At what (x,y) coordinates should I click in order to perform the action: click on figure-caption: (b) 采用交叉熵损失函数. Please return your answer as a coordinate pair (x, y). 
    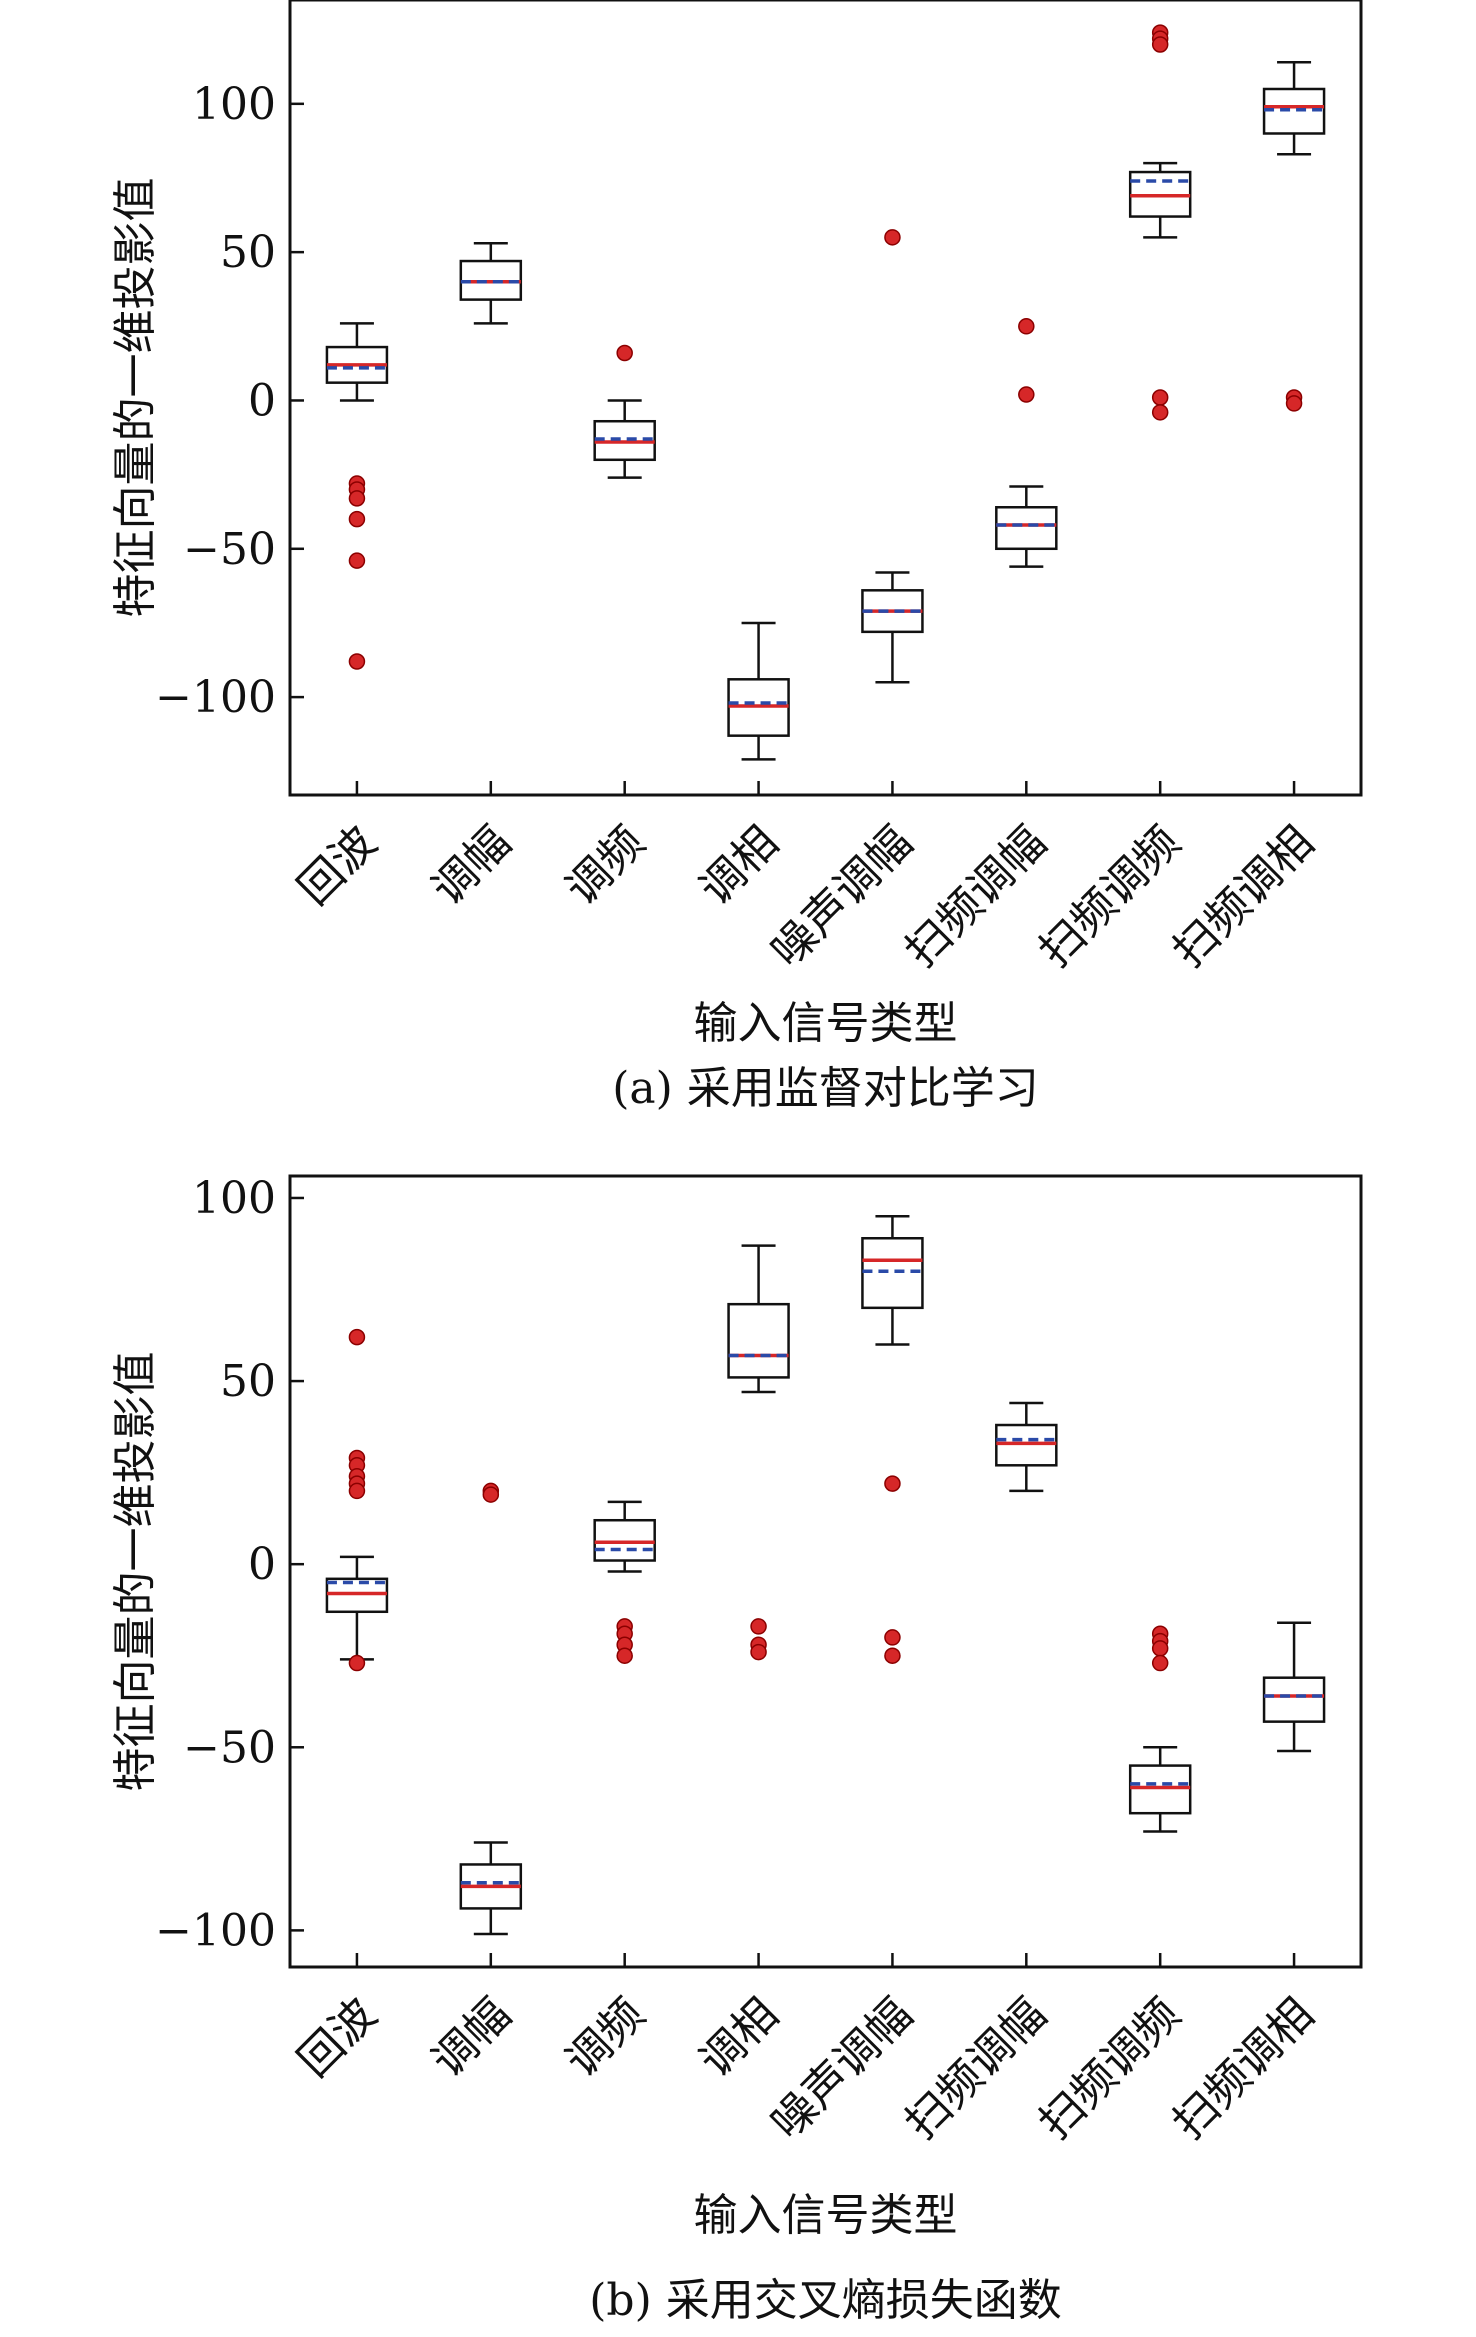
    Looking at the image, I should click on (825, 2300).